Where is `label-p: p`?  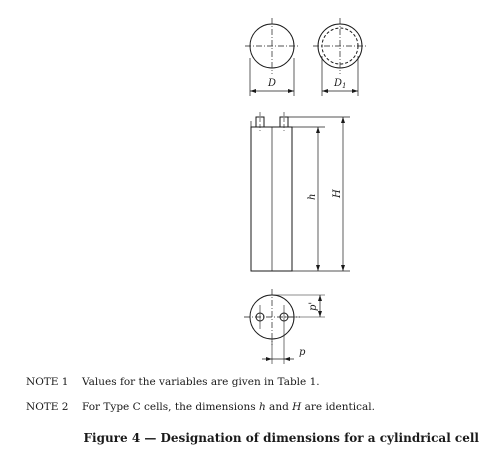 label-p: p is located at coordinates (302, 352).